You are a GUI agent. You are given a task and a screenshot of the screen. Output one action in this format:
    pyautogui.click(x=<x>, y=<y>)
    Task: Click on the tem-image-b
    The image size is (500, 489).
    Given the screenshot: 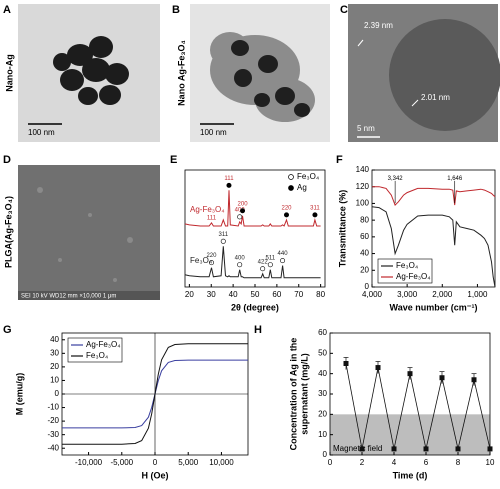 What is the action you would take?
    pyautogui.click(x=260, y=73)
    